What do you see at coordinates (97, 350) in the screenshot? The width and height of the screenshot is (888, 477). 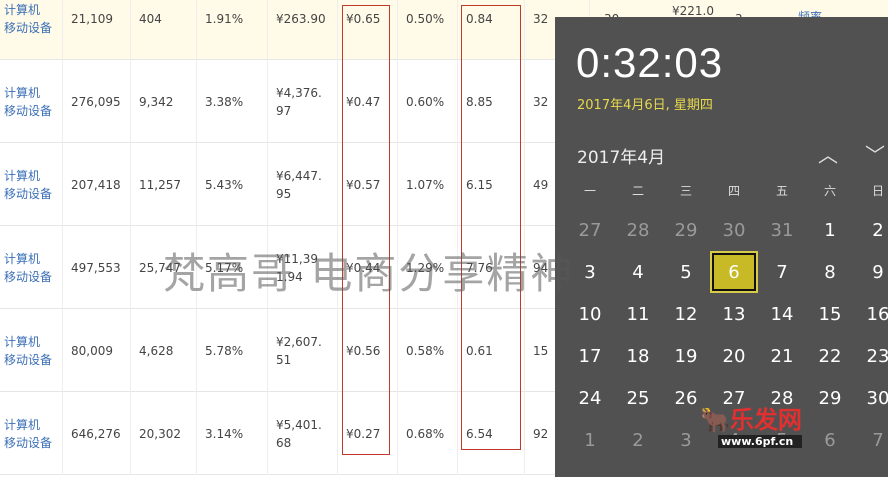 I see `table-cell: 80,009` at bounding box center [97, 350].